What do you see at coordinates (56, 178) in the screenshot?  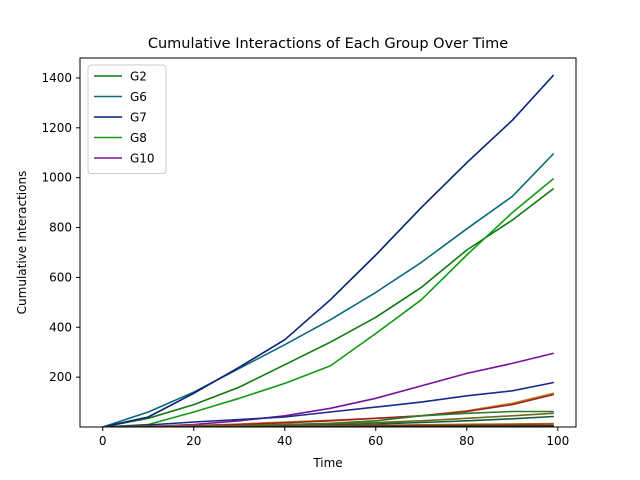 I see `y-tick-label: 1000` at bounding box center [56, 178].